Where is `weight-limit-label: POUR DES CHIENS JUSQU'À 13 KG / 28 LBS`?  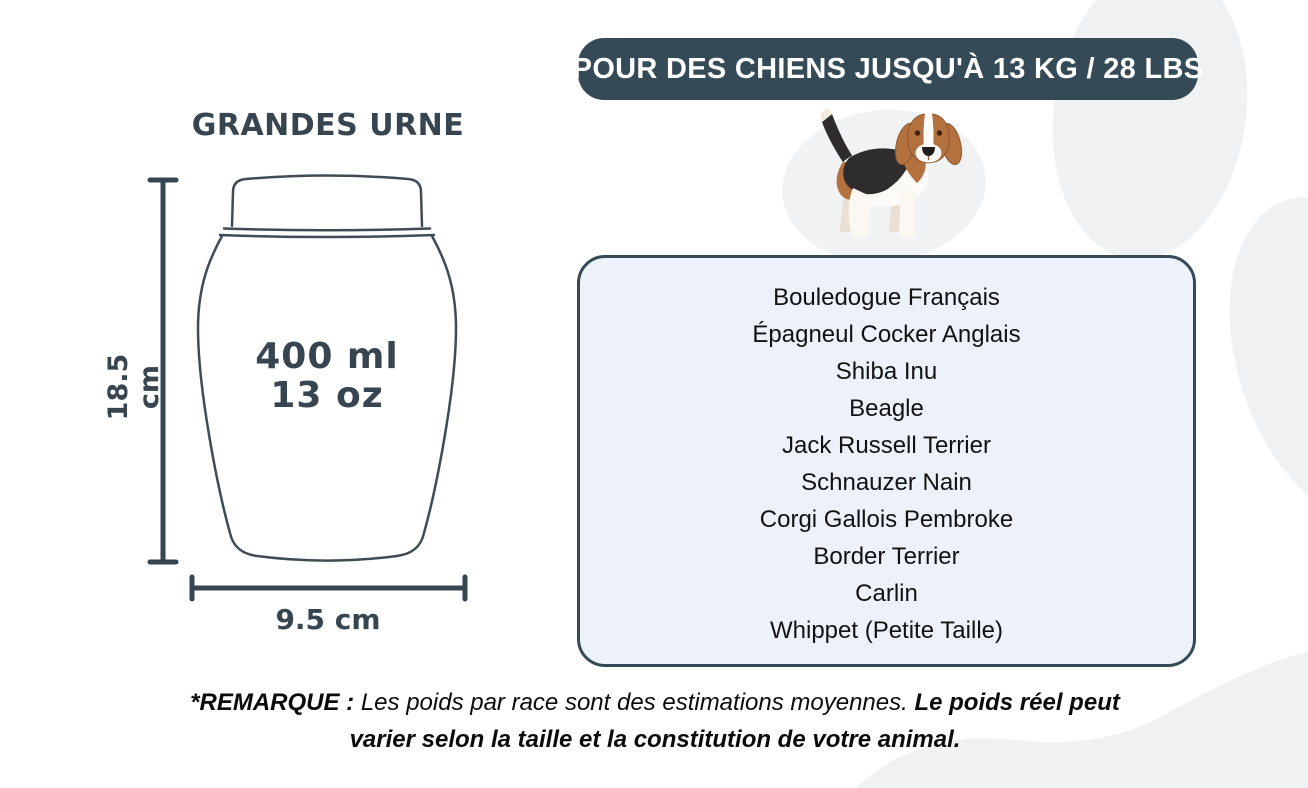
weight-limit-label: POUR DES CHIENS JUSQU'À 13 KG / 28 LBS is located at coordinates (888, 68).